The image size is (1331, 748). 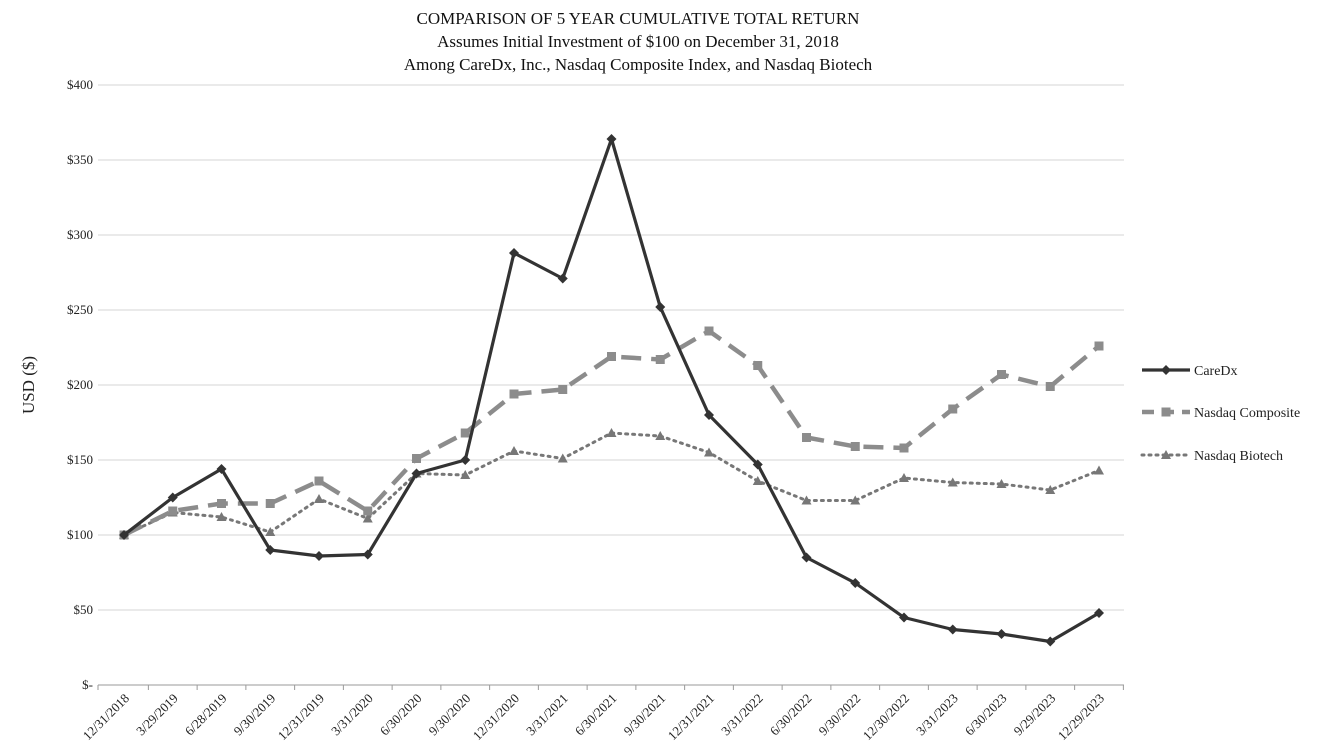 I want to click on x-tick-label: 6/30/2021, so click(x=596, y=715).